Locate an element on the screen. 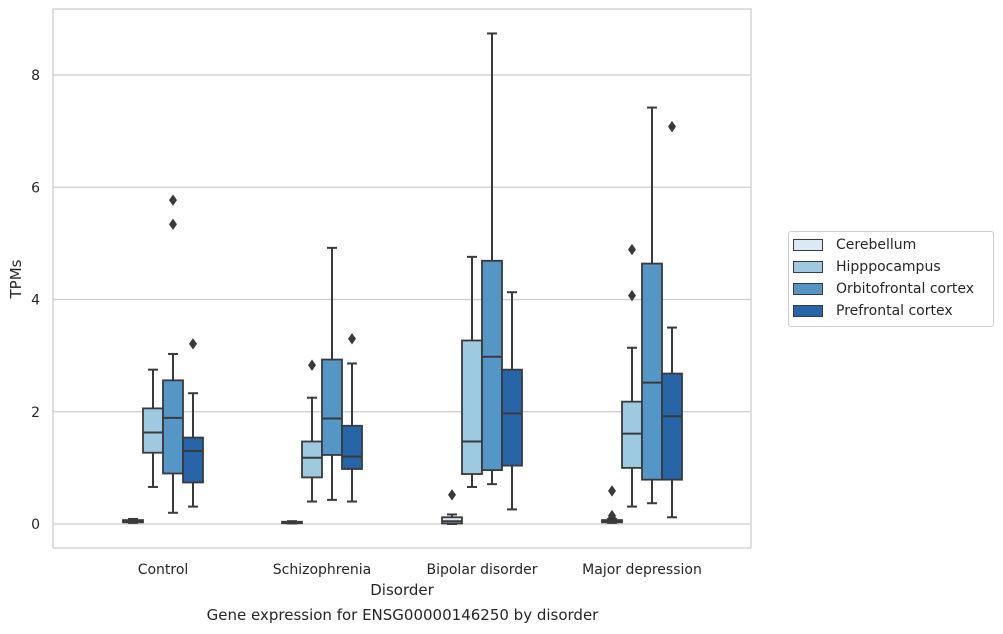  legend-label: Prefrontal cortex is located at coordinates (894, 311).